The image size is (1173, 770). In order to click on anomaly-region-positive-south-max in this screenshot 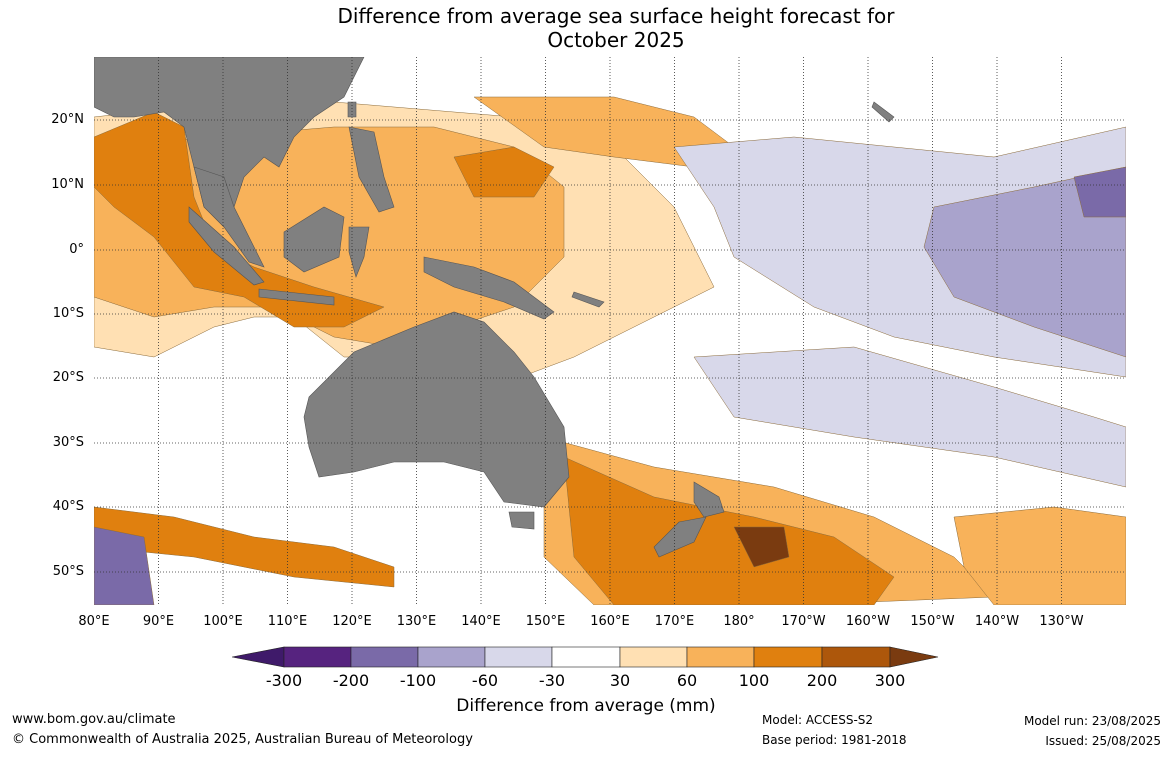, I will do `click(761, 547)`.